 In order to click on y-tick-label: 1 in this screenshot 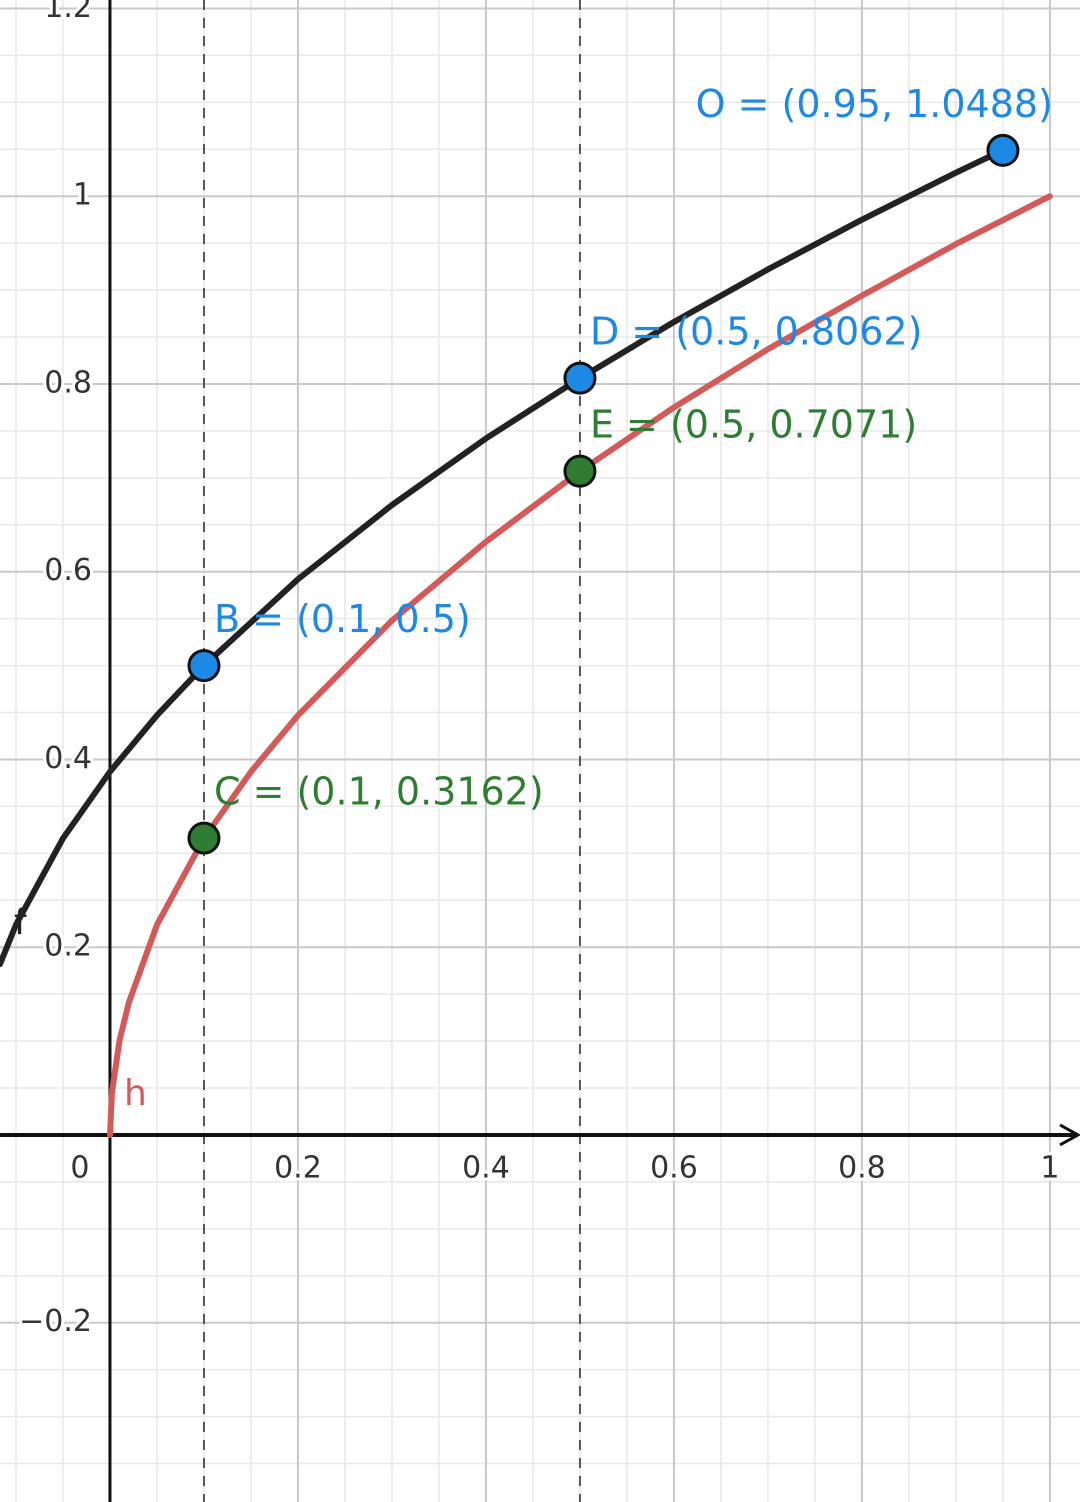, I will do `click(82, 195)`.